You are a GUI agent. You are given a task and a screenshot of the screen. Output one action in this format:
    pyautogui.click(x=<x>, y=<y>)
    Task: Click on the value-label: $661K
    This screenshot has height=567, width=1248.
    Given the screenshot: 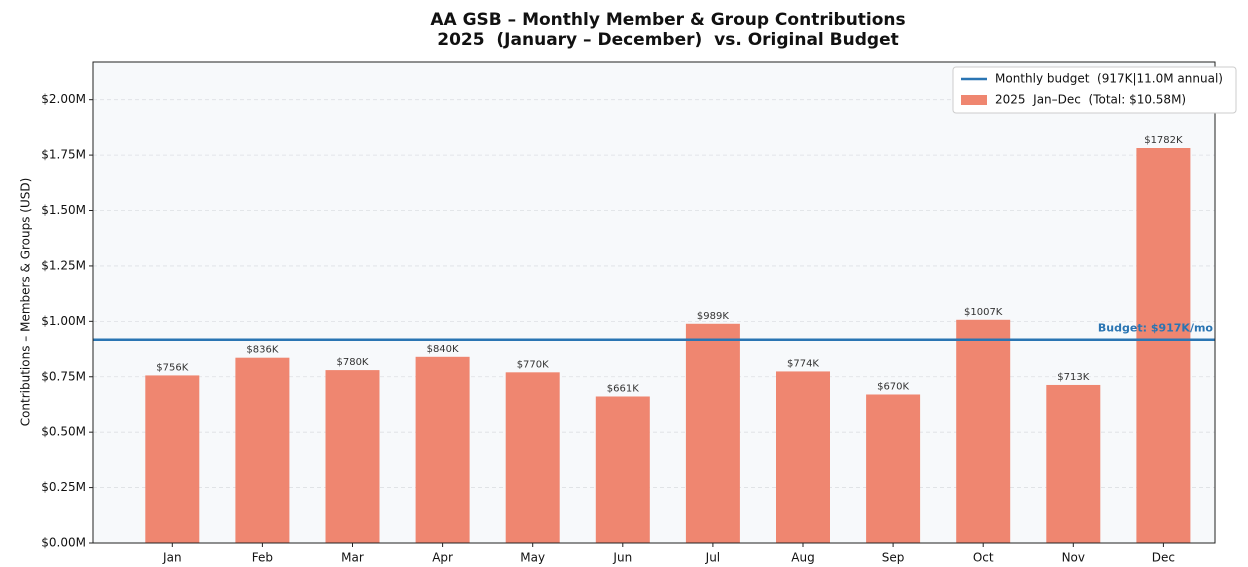 What is the action you would take?
    pyautogui.click(x=623, y=388)
    